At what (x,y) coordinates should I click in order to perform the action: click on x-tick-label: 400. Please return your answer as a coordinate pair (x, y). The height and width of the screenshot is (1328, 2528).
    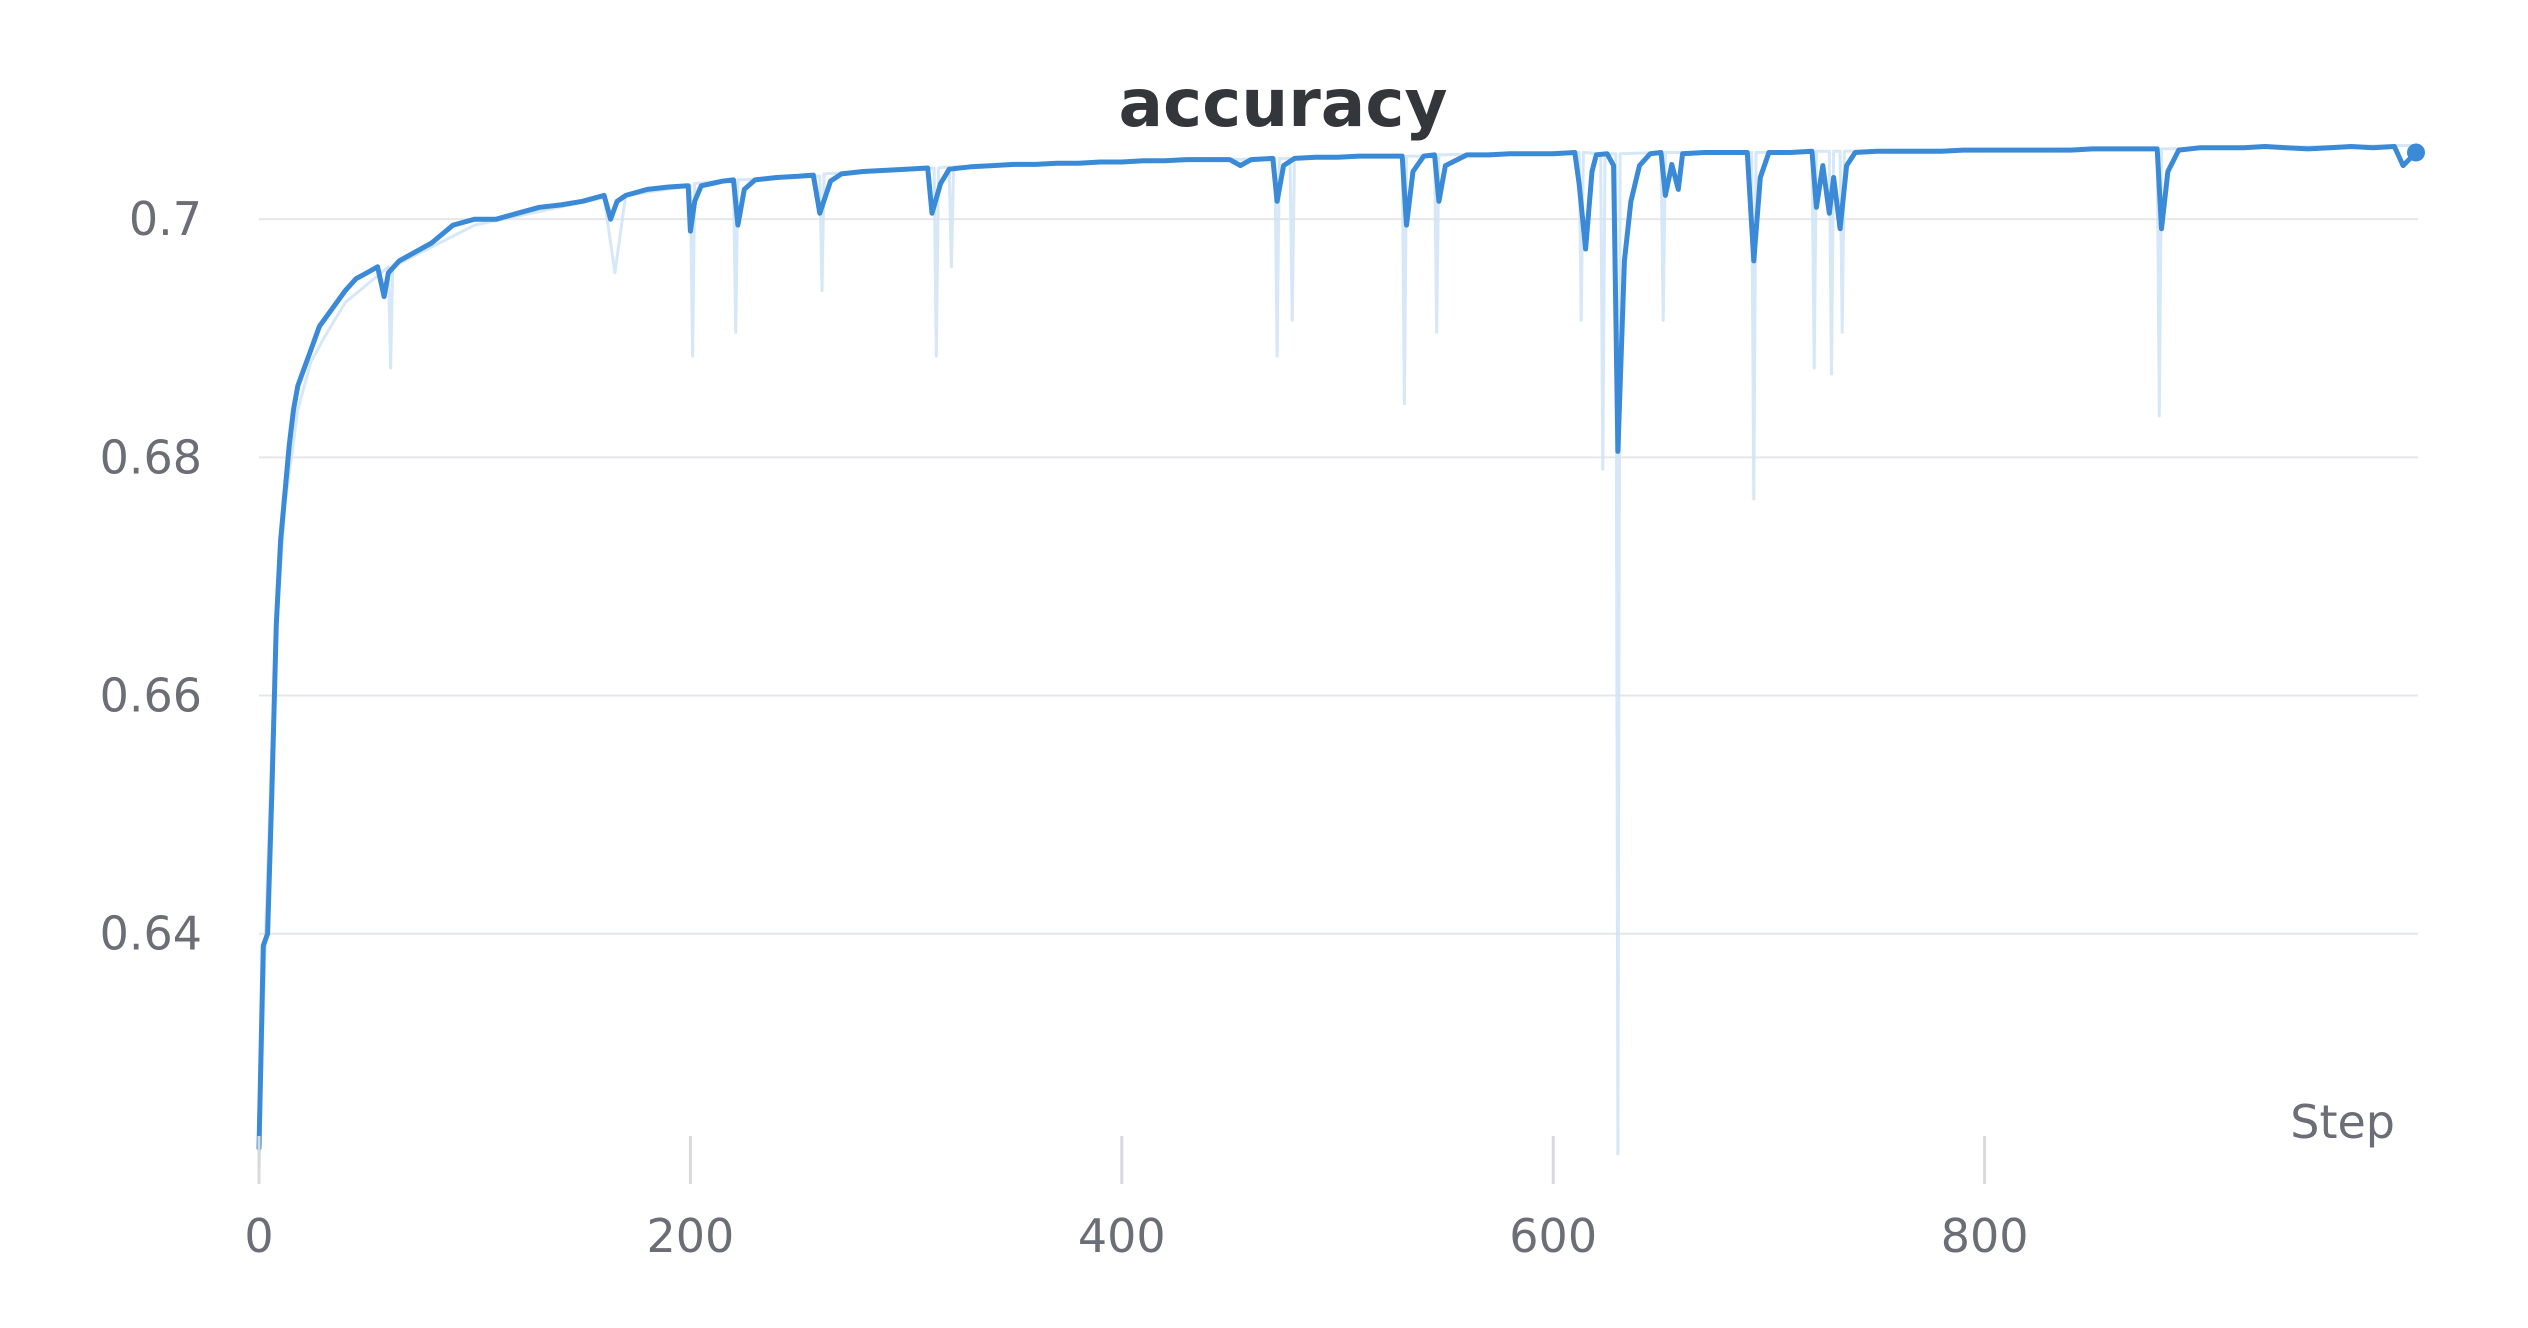
    Looking at the image, I should click on (1122, 1236).